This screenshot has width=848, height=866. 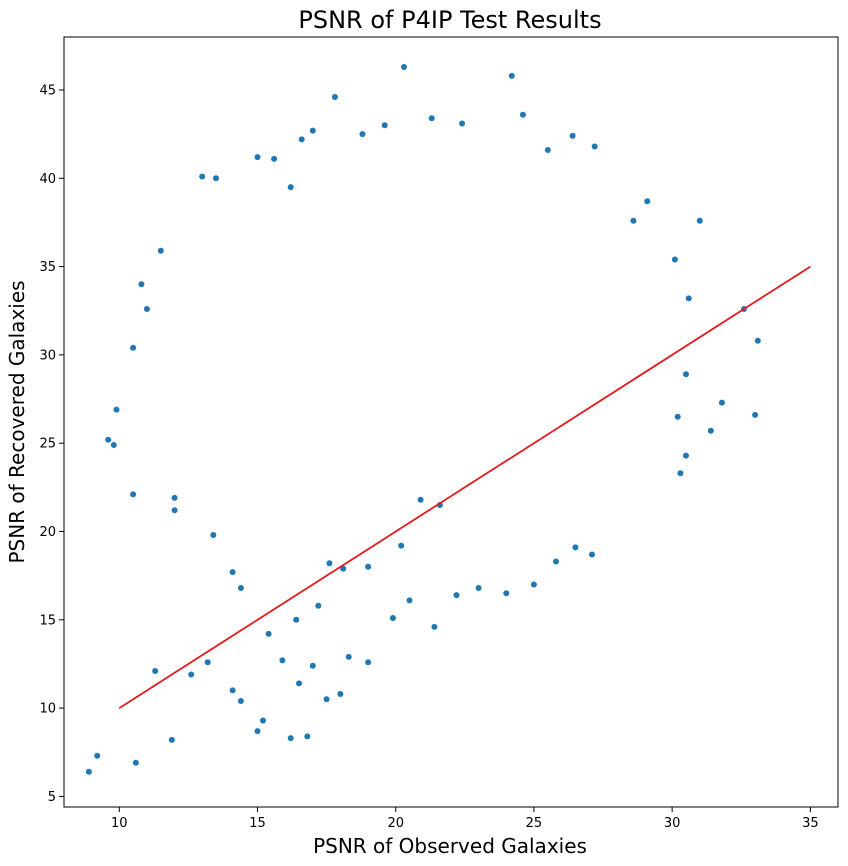 What do you see at coordinates (47, 267) in the screenshot?
I see `y-tick-label: 35` at bounding box center [47, 267].